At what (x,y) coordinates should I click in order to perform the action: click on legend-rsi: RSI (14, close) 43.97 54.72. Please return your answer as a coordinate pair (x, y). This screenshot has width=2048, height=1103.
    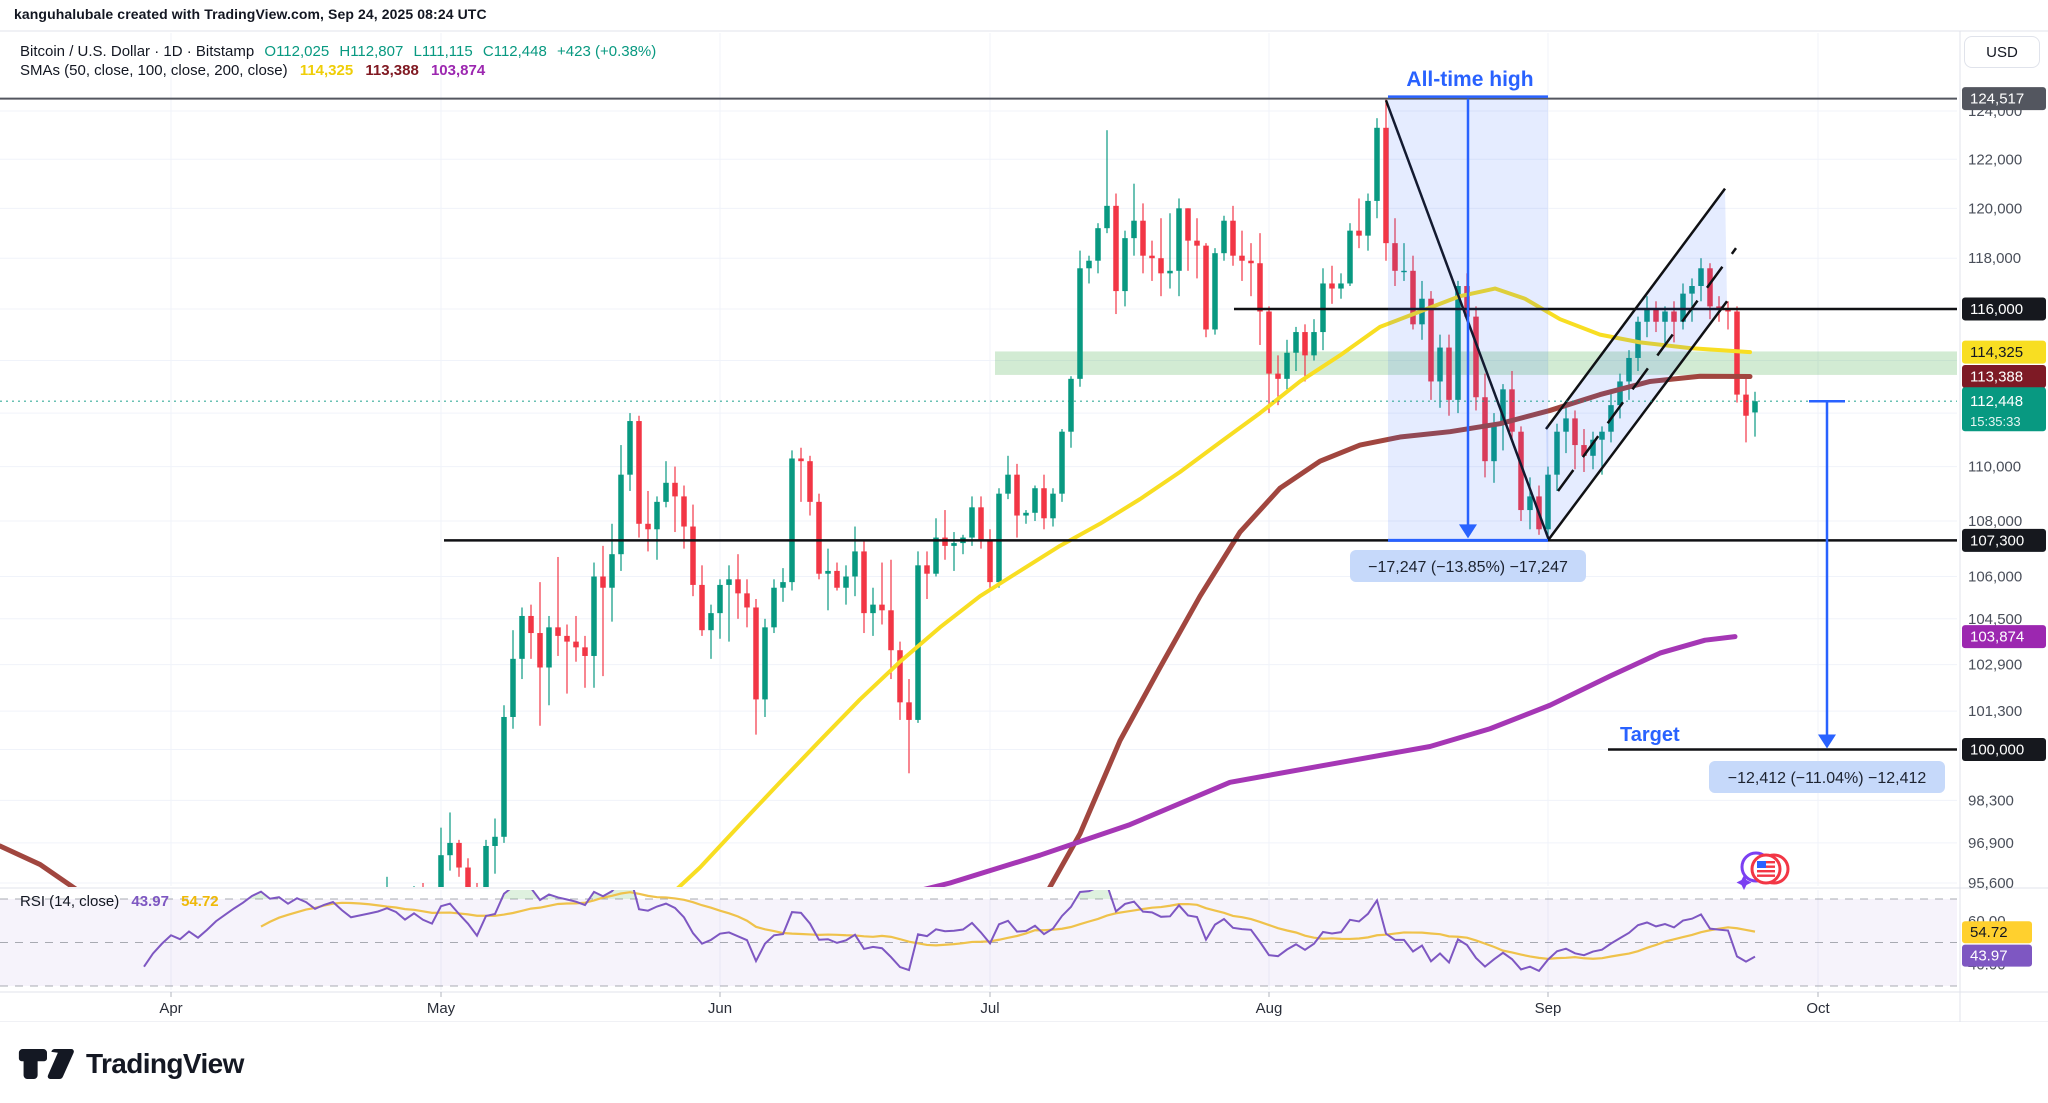
    Looking at the image, I should click on (119, 901).